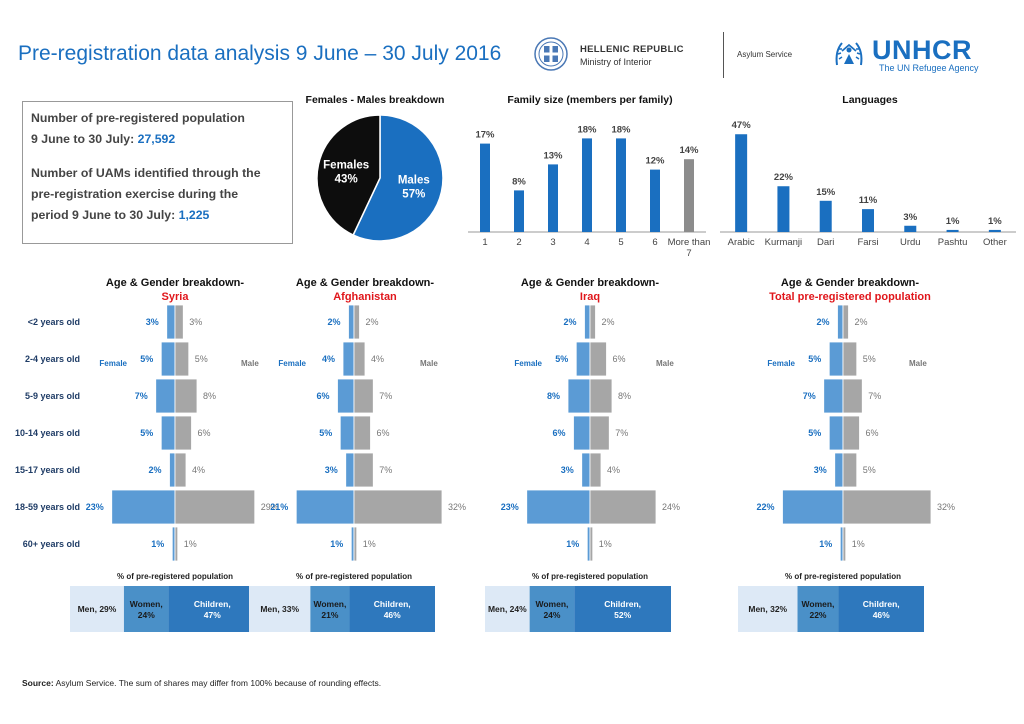 This screenshot has width=1024, height=724. What do you see at coordinates (622, 604) in the screenshot?
I see `composition-segment-label: Children,` at bounding box center [622, 604].